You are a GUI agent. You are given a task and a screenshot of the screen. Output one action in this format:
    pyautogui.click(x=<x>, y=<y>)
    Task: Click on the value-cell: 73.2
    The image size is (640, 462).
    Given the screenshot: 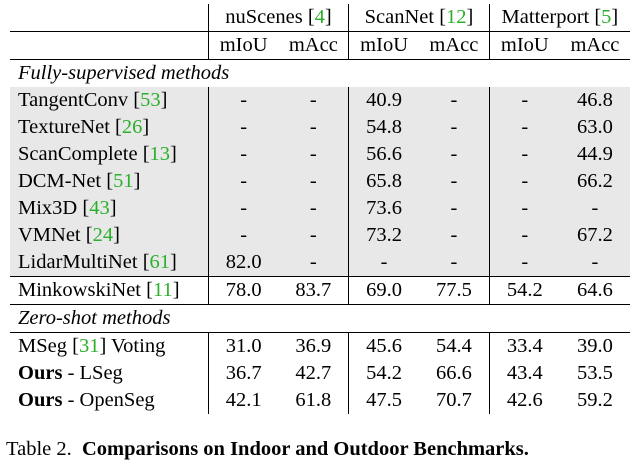 What is the action you would take?
    pyautogui.click(x=383, y=235)
    